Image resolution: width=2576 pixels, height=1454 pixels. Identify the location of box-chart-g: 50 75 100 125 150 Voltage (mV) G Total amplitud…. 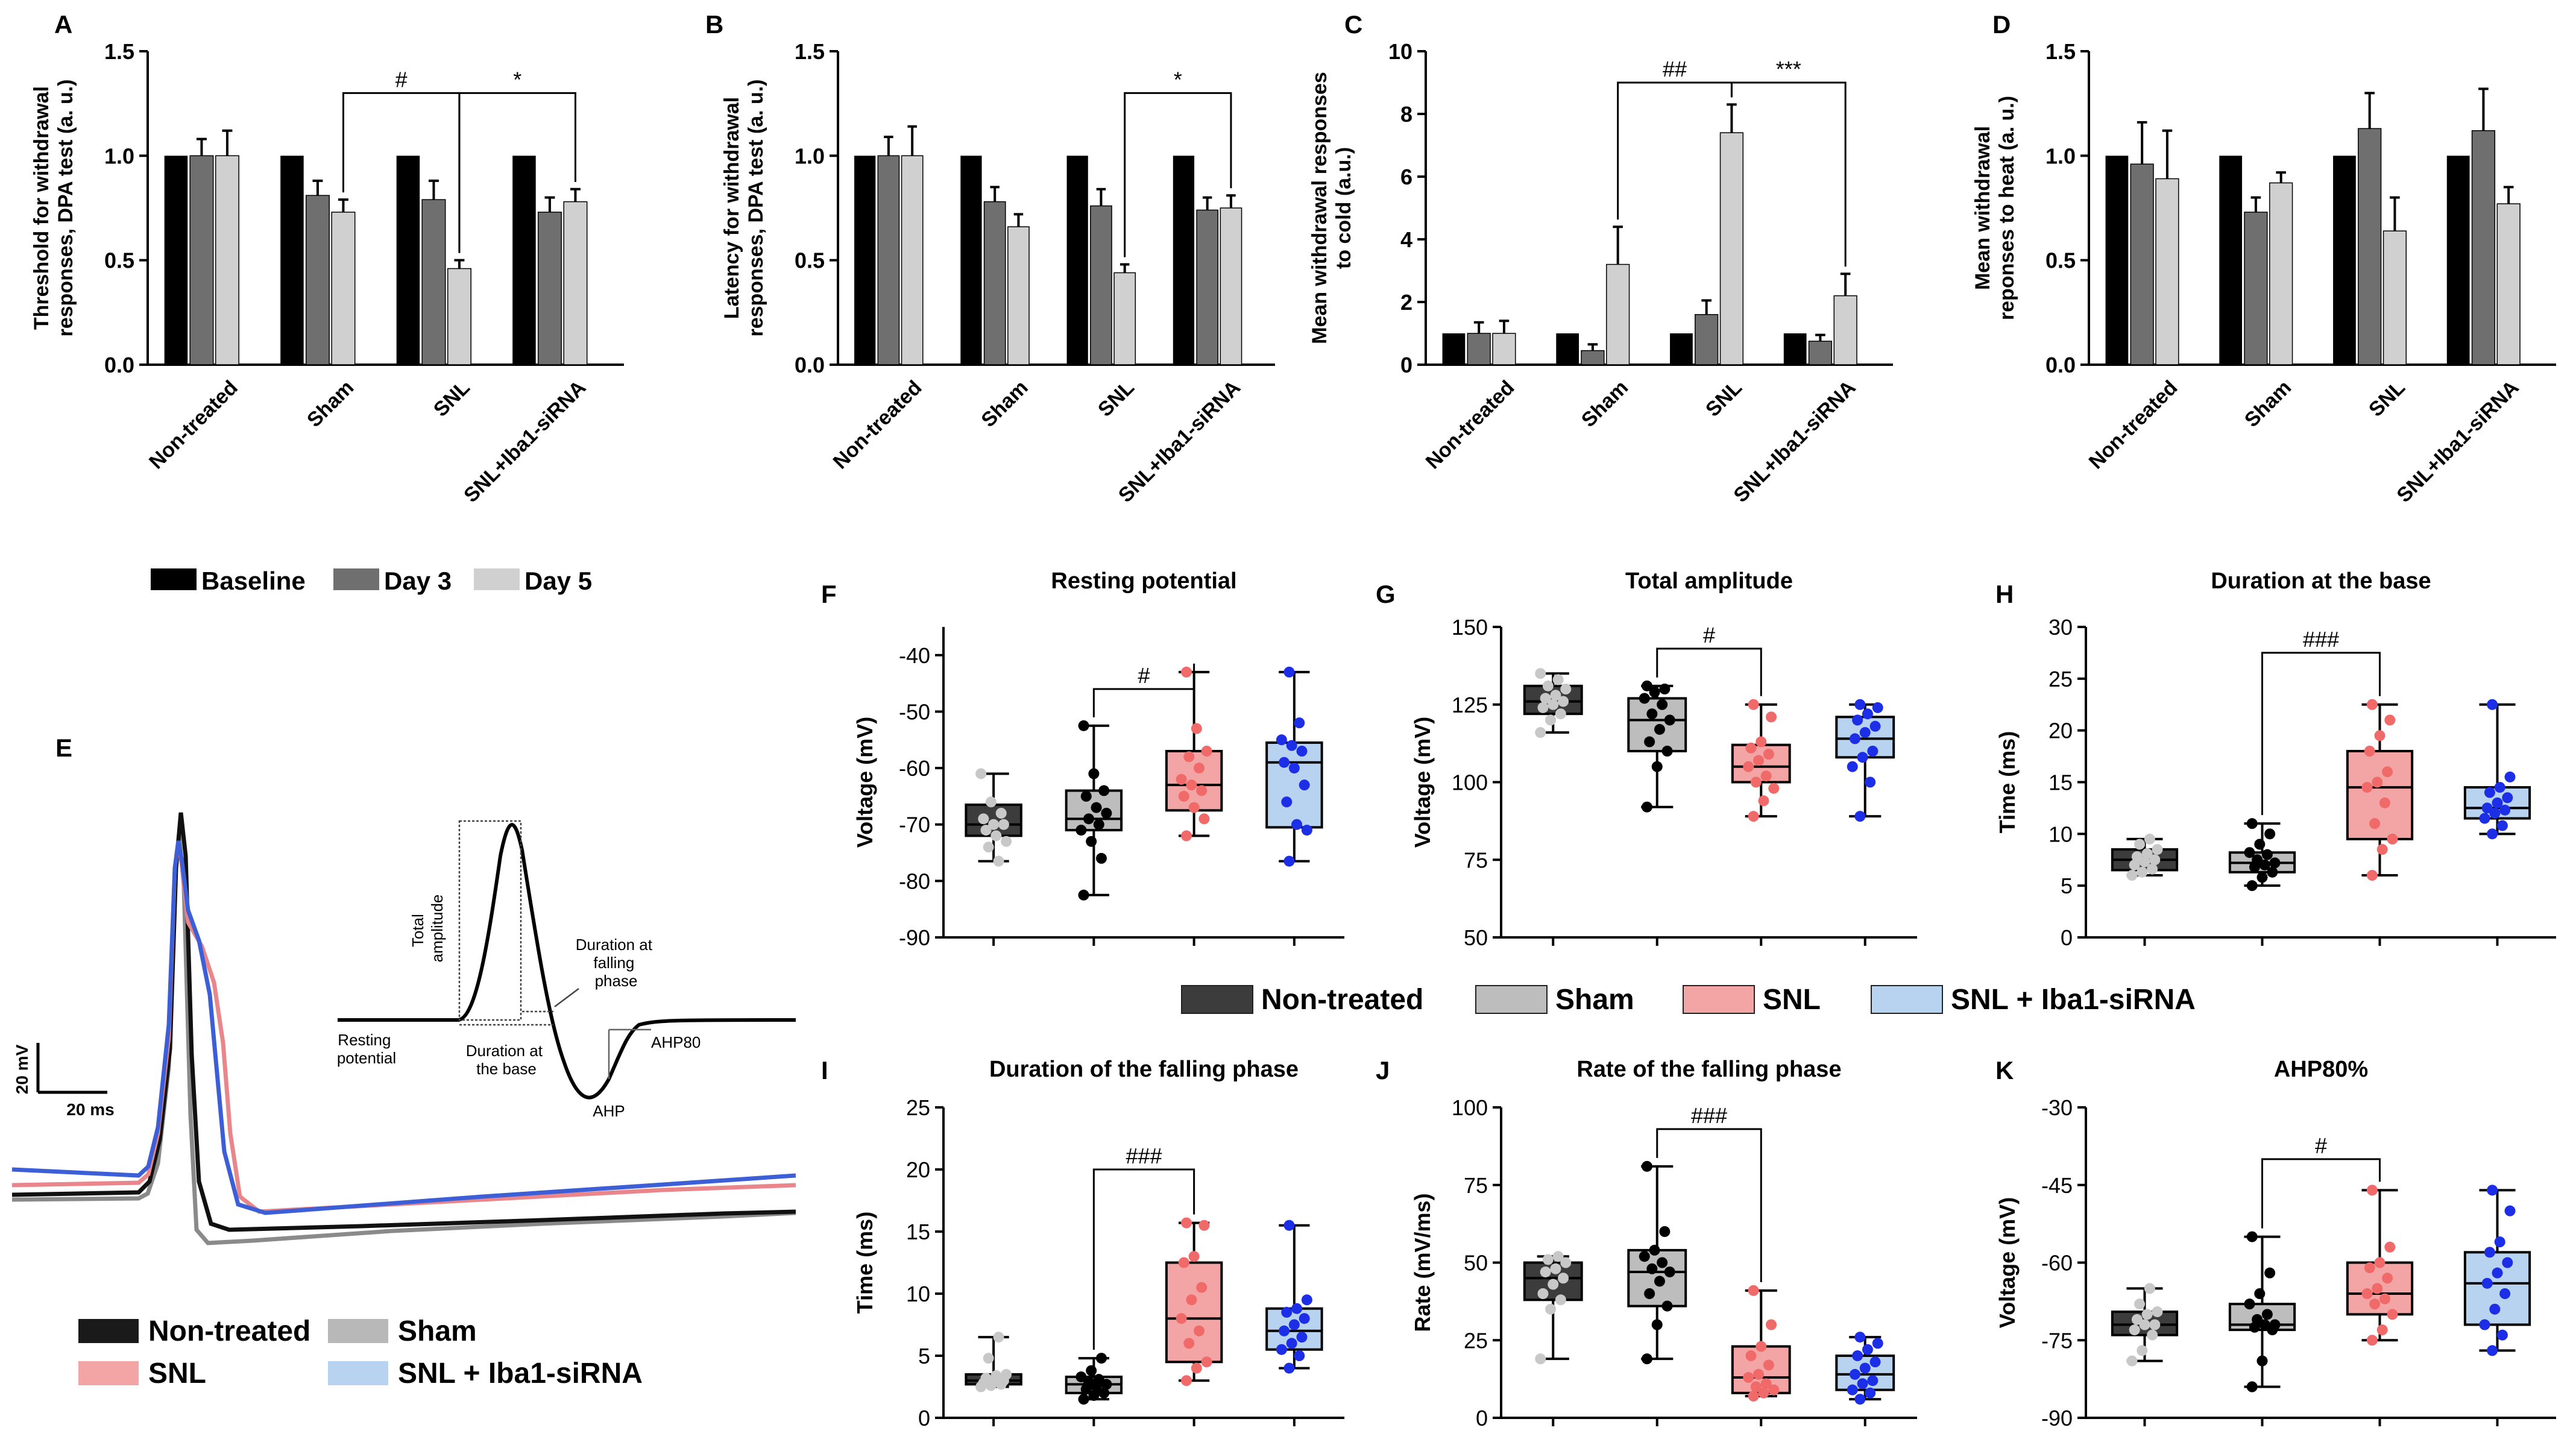
(1646, 759).